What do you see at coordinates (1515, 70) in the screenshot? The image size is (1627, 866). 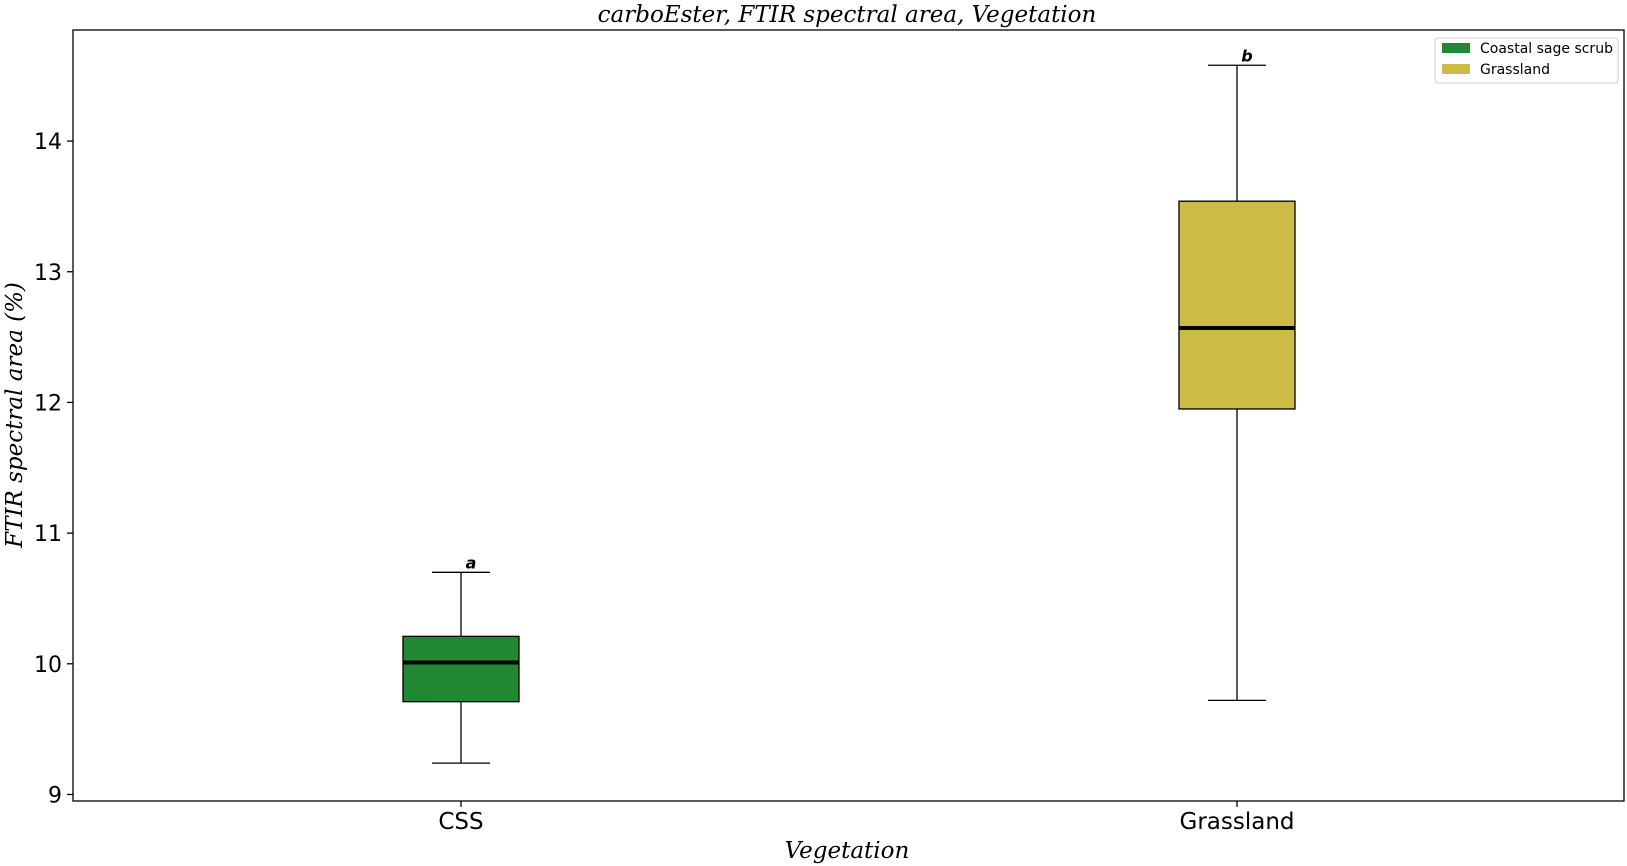 I see `legend-label-grassland: Grassland` at bounding box center [1515, 70].